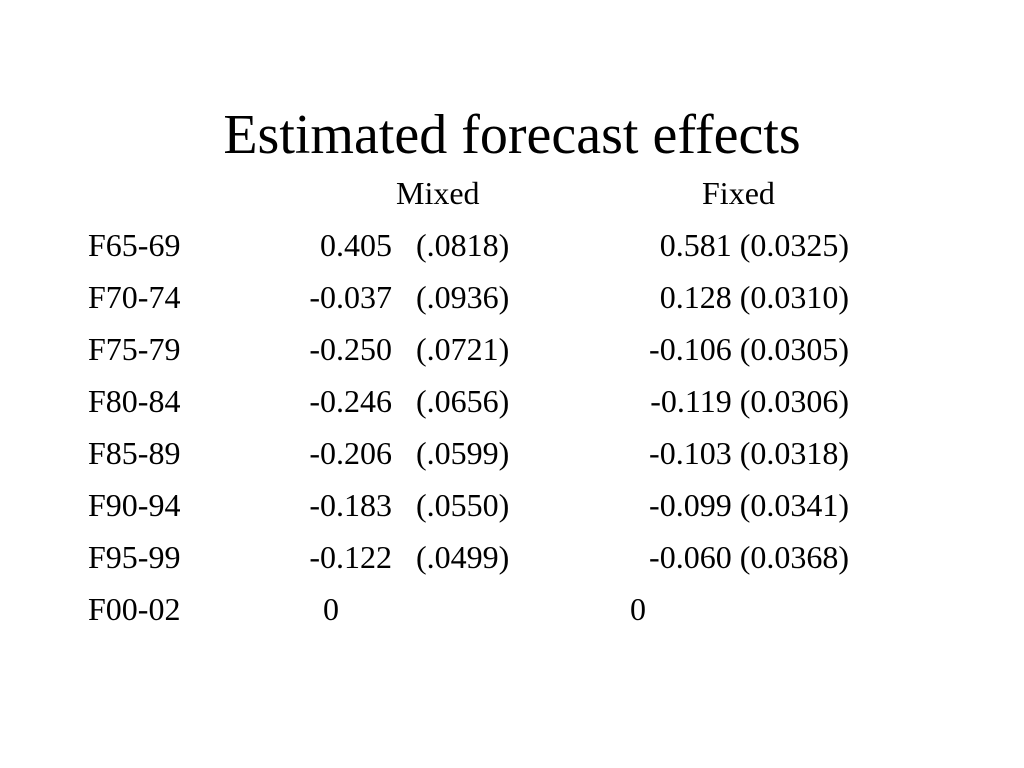 Image resolution: width=1024 pixels, height=768 pixels. Describe the element at coordinates (512, 564) in the screenshot. I see `table-row: F95-99 -0.122 (.0499) -0.060 (0.0368)` at that location.